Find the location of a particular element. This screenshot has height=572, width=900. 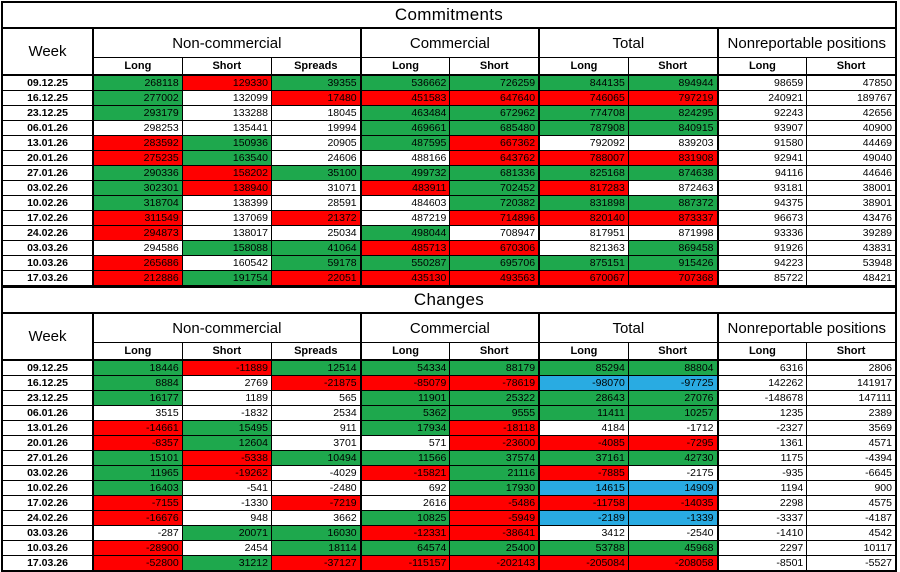

value-cell: 2389 is located at coordinates (851, 413).